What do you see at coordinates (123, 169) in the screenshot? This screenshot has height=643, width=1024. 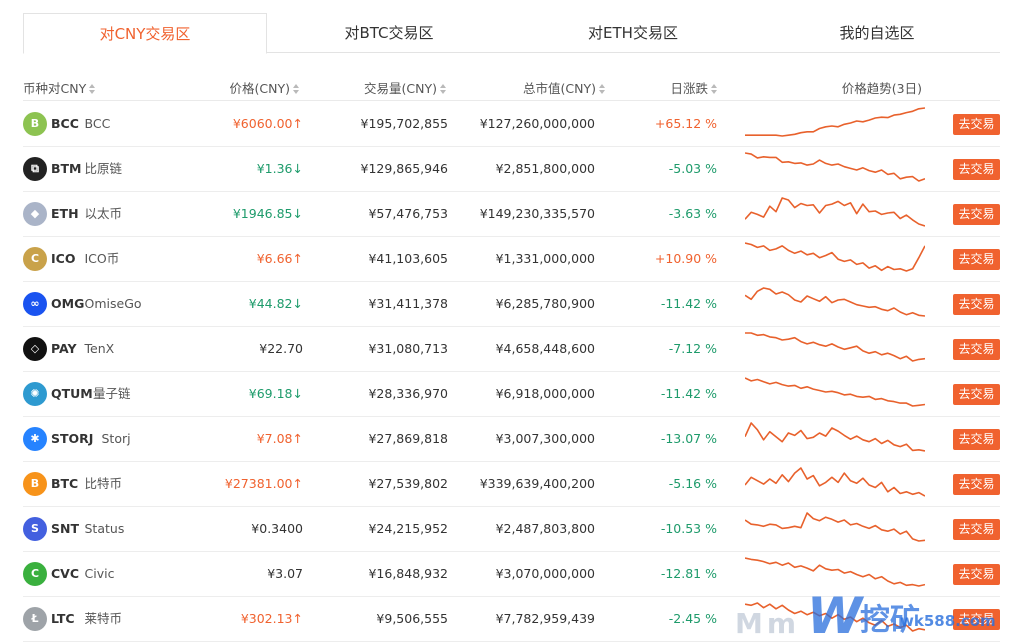 I see `coin-cell: ⧉ BTM 比原链` at bounding box center [123, 169].